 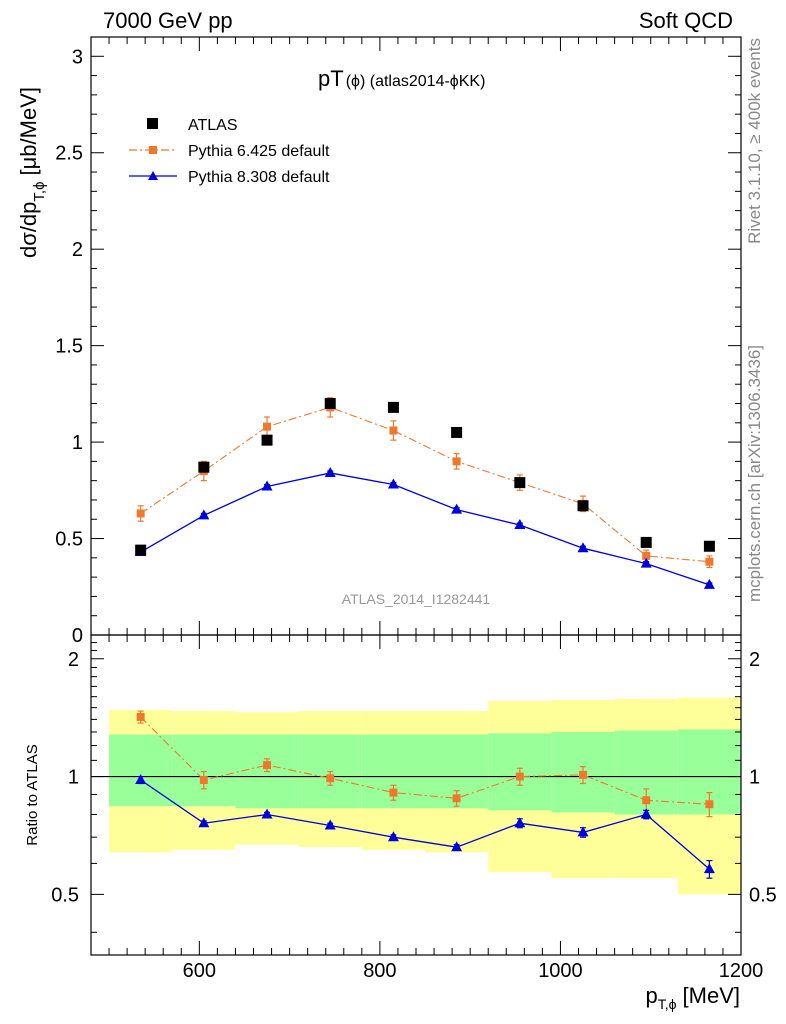 What do you see at coordinates (153, 150) in the screenshot?
I see `legend-marker-pythia6` at bounding box center [153, 150].